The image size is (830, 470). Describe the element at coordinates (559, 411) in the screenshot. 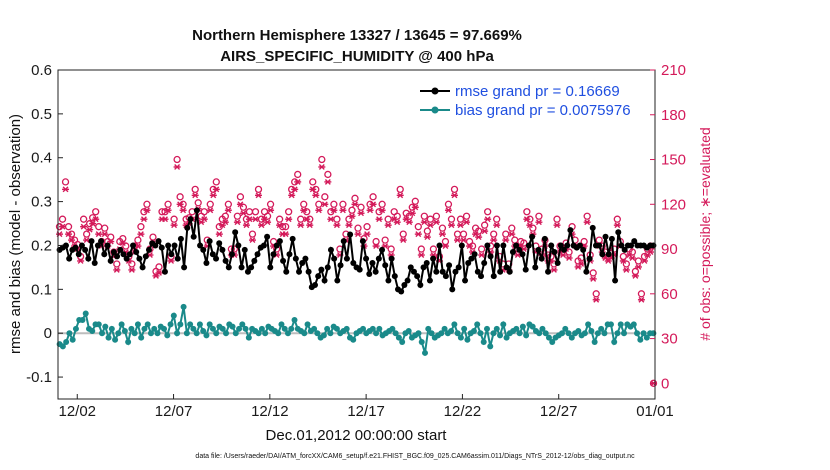

I see `x-tick-label: 12/27` at that location.